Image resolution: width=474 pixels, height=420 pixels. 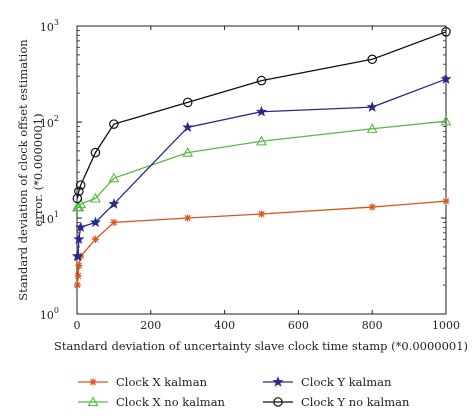 I want to click on y-tick-label: 10³, so click(x=49, y=26).